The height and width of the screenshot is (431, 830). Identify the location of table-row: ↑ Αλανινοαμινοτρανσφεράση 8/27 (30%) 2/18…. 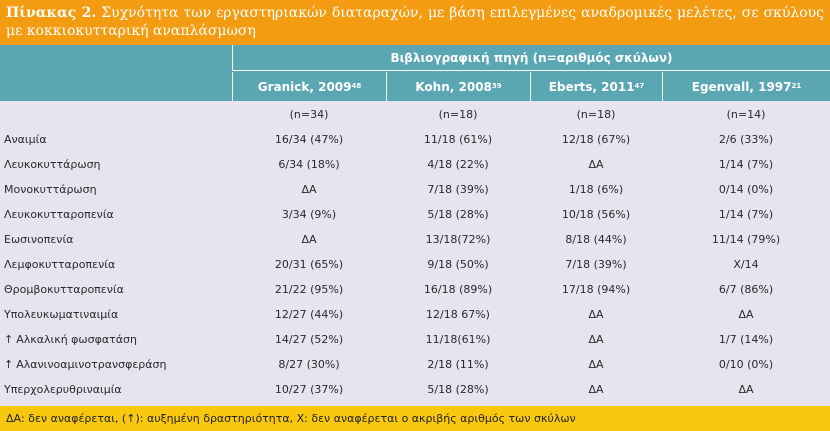
(415, 364).